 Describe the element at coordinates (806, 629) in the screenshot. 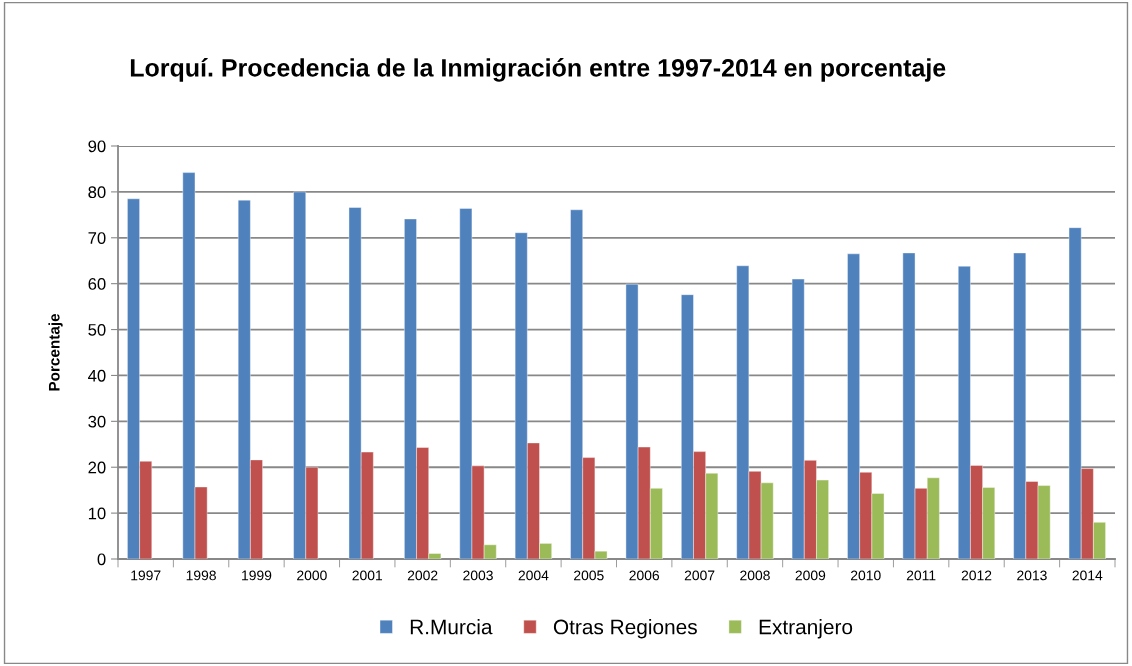

I see `legend-label: Extranjero` at that location.